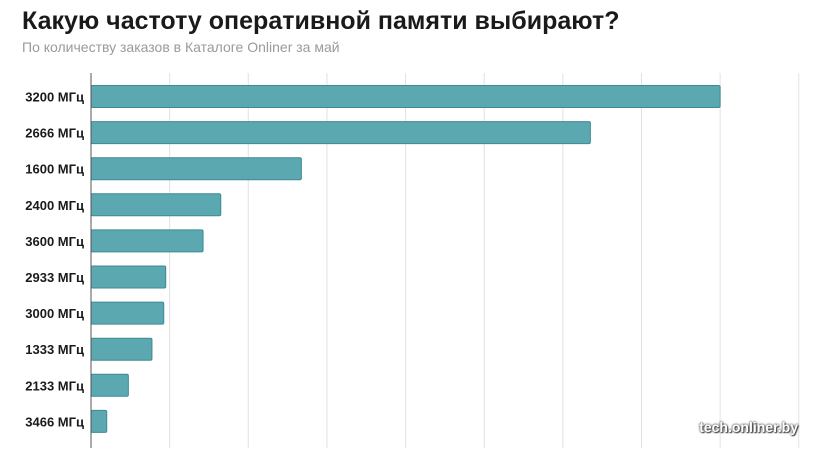 The width and height of the screenshot is (820, 450). I want to click on category-label: 3000 МГц, so click(54, 313).